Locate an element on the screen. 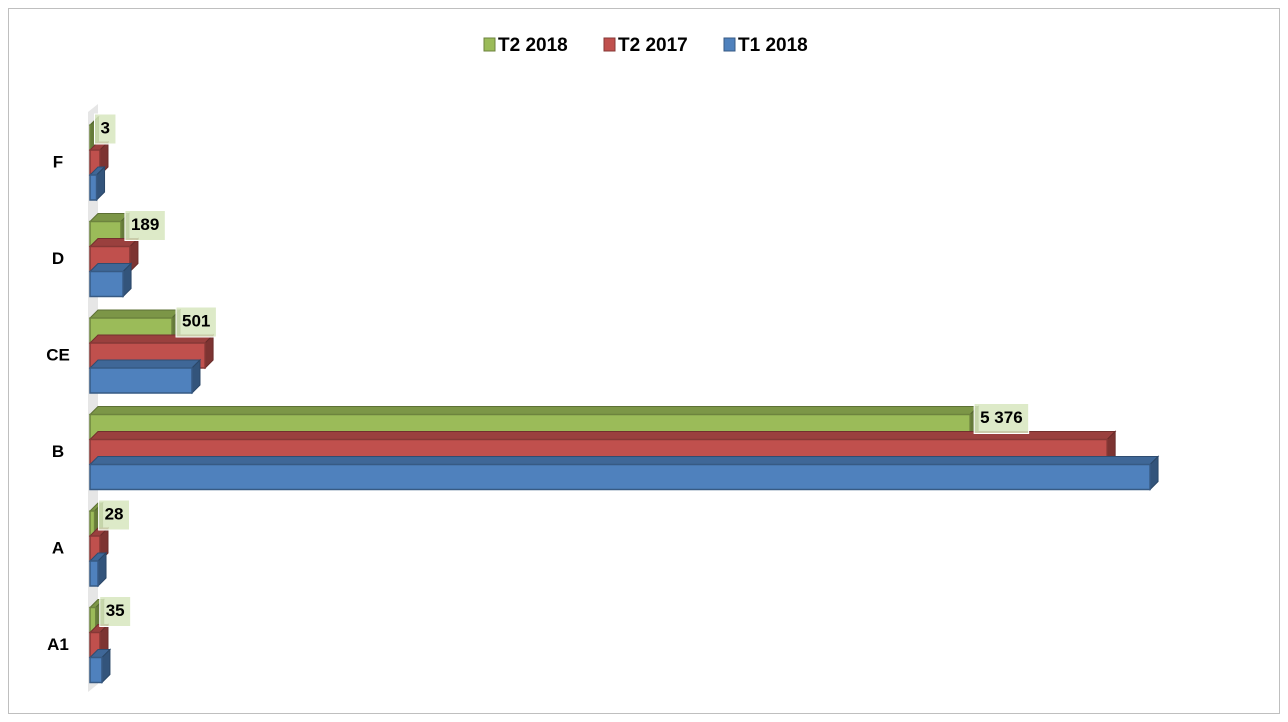 The width and height of the screenshot is (1288, 722). legend-label: T2 2017 is located at coordinates (653, 45).